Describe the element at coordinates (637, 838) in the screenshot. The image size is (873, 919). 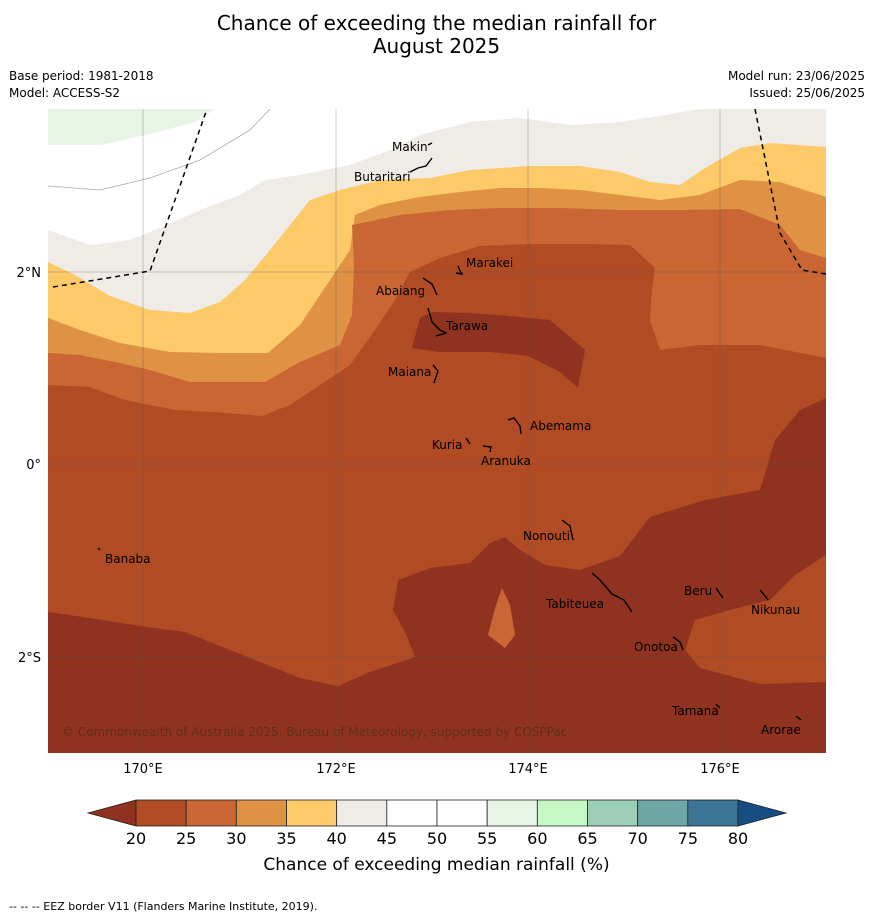
I see `colorbar-tick-label: 70` at that location.